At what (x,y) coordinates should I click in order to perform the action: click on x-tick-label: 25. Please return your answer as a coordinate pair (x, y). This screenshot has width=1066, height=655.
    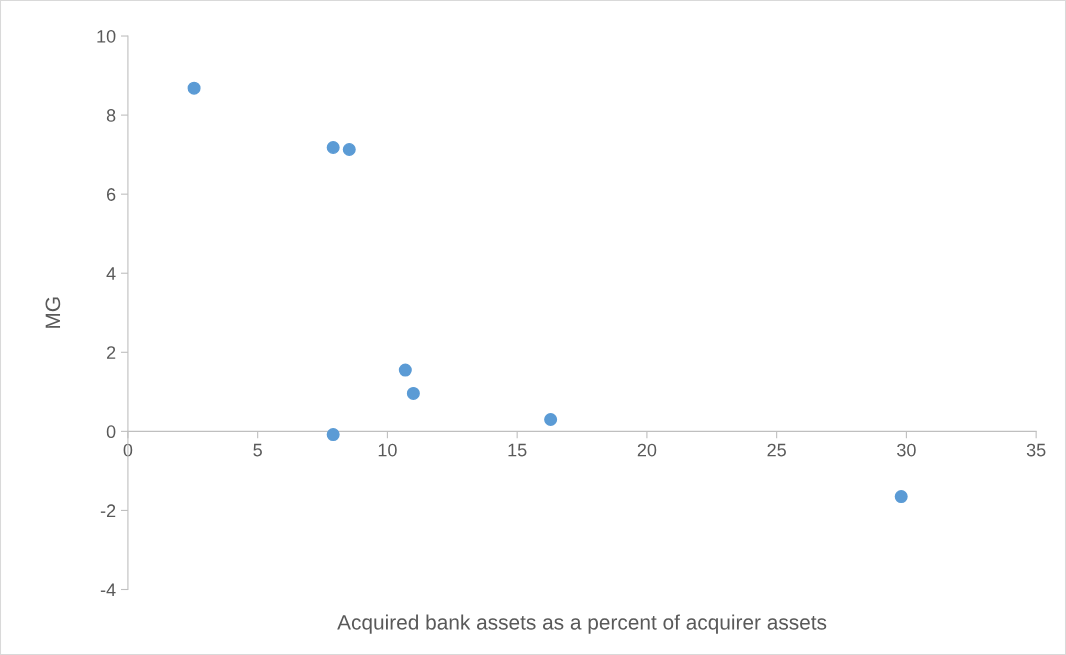
    Looking at the image, I should click on (776, 450).